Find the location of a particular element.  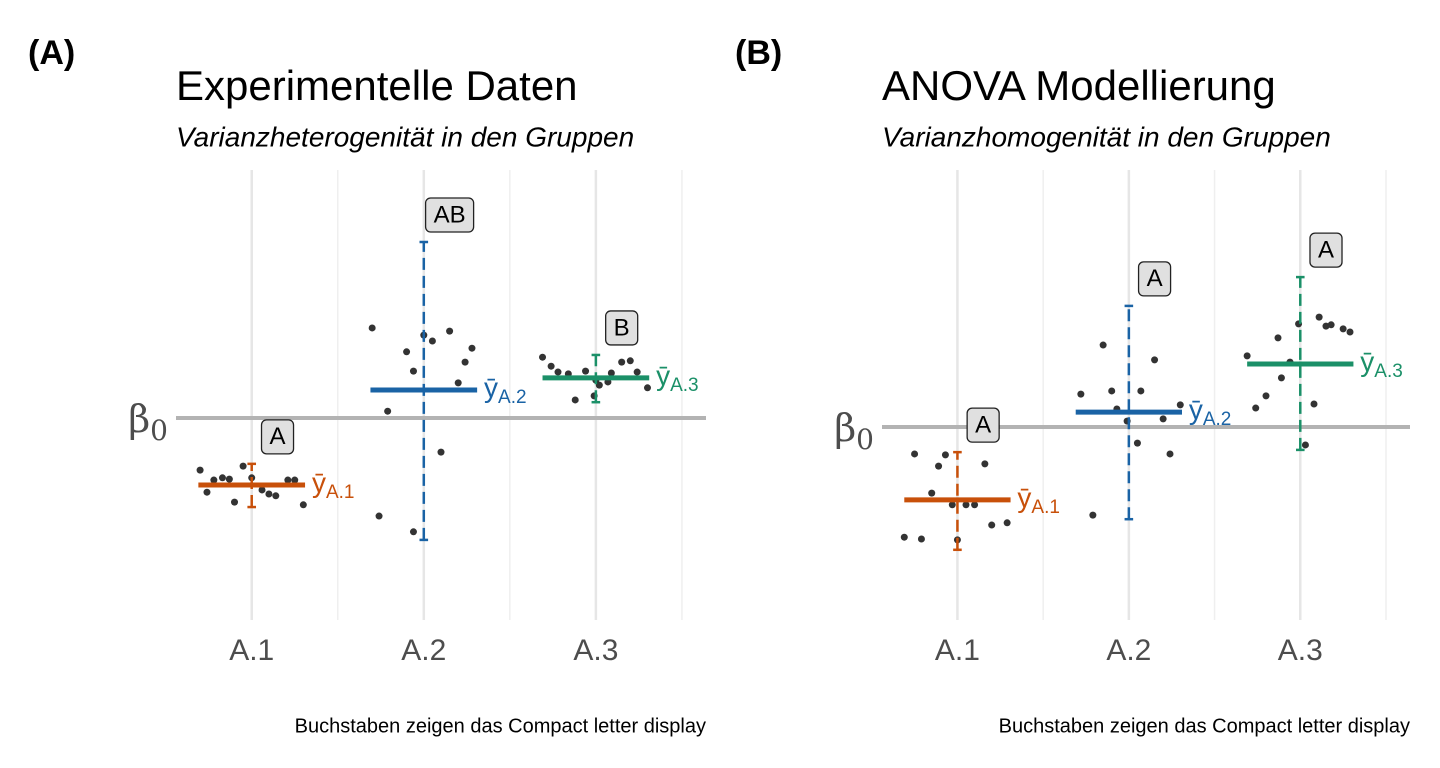

letter-text: AB is located at coordinates (450, 214).